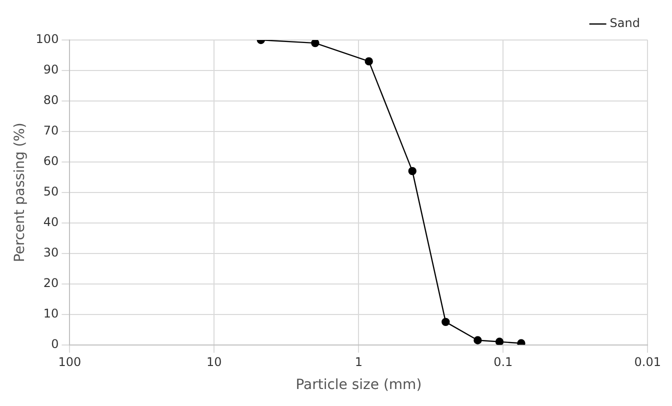 The image size is (672, 406). What do you see at coordinates (51, 131) in the screenshot?
I see `y-tick-label: 70` at bounding box center [51, 131].